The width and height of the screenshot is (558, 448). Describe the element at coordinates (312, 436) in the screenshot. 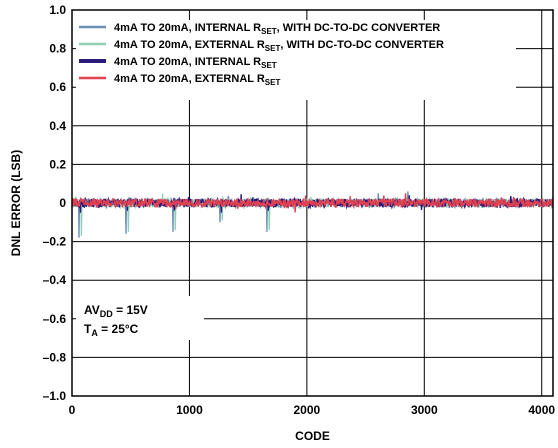

I see `x-axis-title: CODE` at that location.